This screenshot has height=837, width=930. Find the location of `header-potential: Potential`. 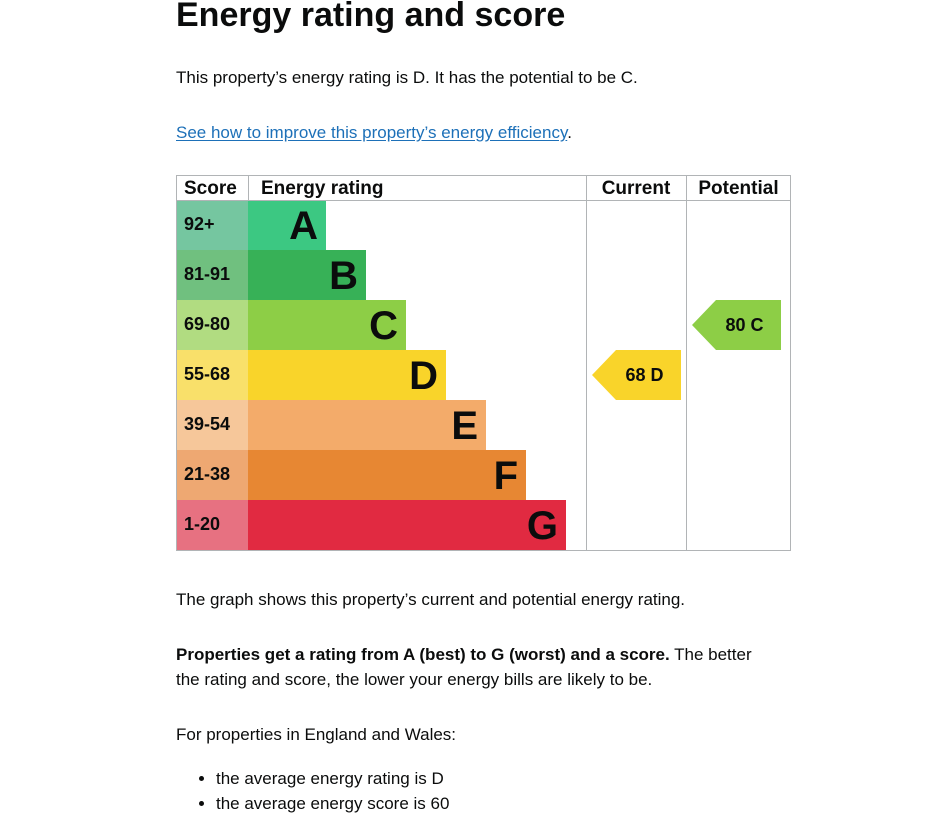

header-potential: Potential is located at coordinates (738, 188).